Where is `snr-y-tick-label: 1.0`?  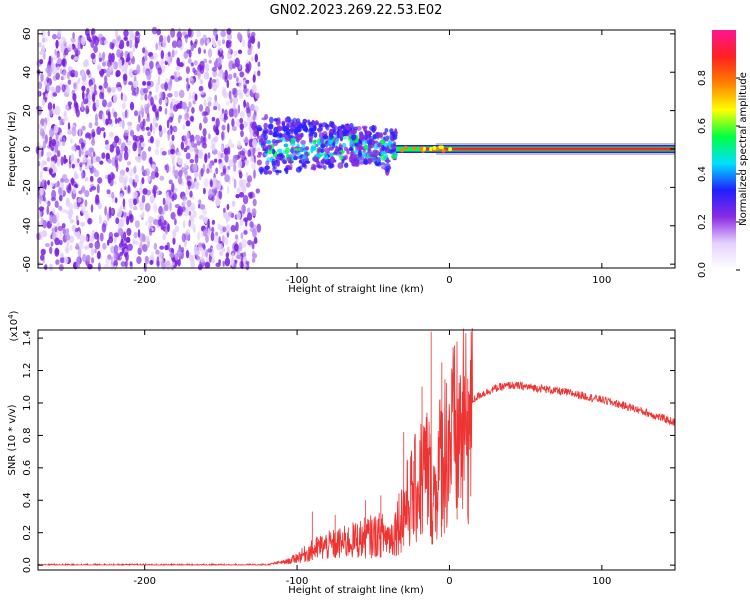 snr-y-tick-label: 1.0 is located at coordinates (27, 403).